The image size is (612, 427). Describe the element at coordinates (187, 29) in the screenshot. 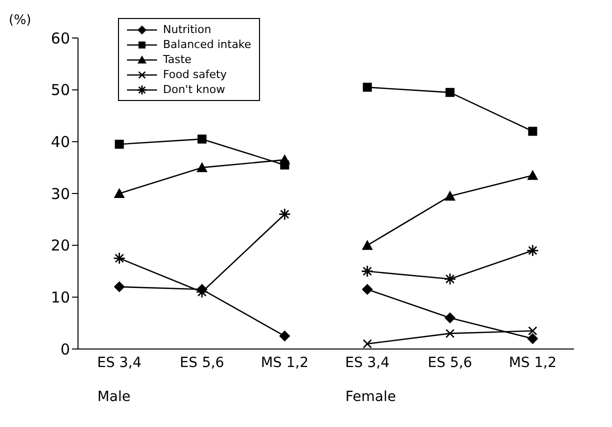

I see `legend-label: Nutrition` at that location.